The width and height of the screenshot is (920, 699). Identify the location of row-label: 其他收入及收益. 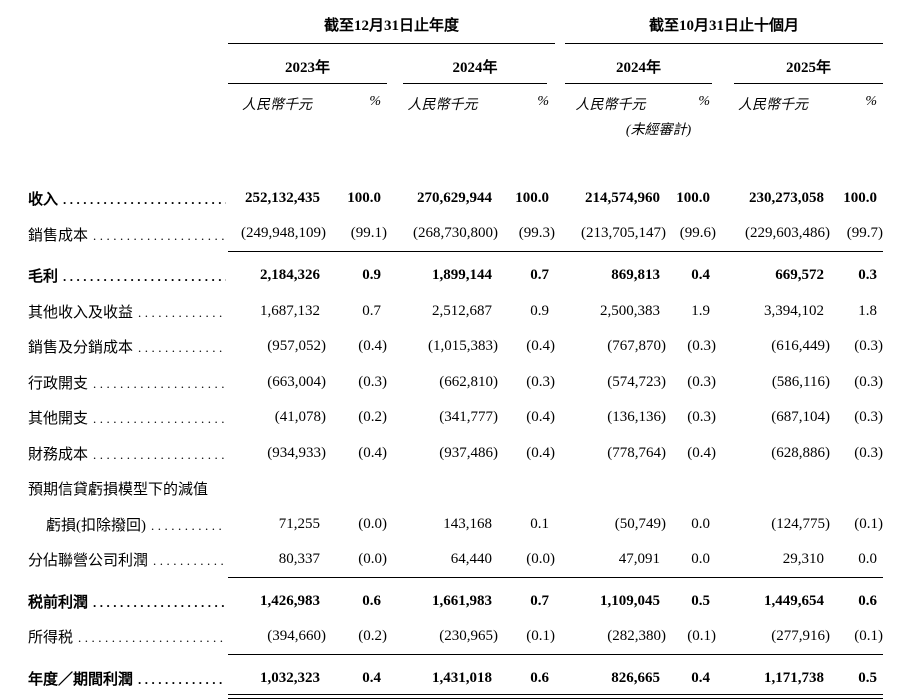
(81, 312).